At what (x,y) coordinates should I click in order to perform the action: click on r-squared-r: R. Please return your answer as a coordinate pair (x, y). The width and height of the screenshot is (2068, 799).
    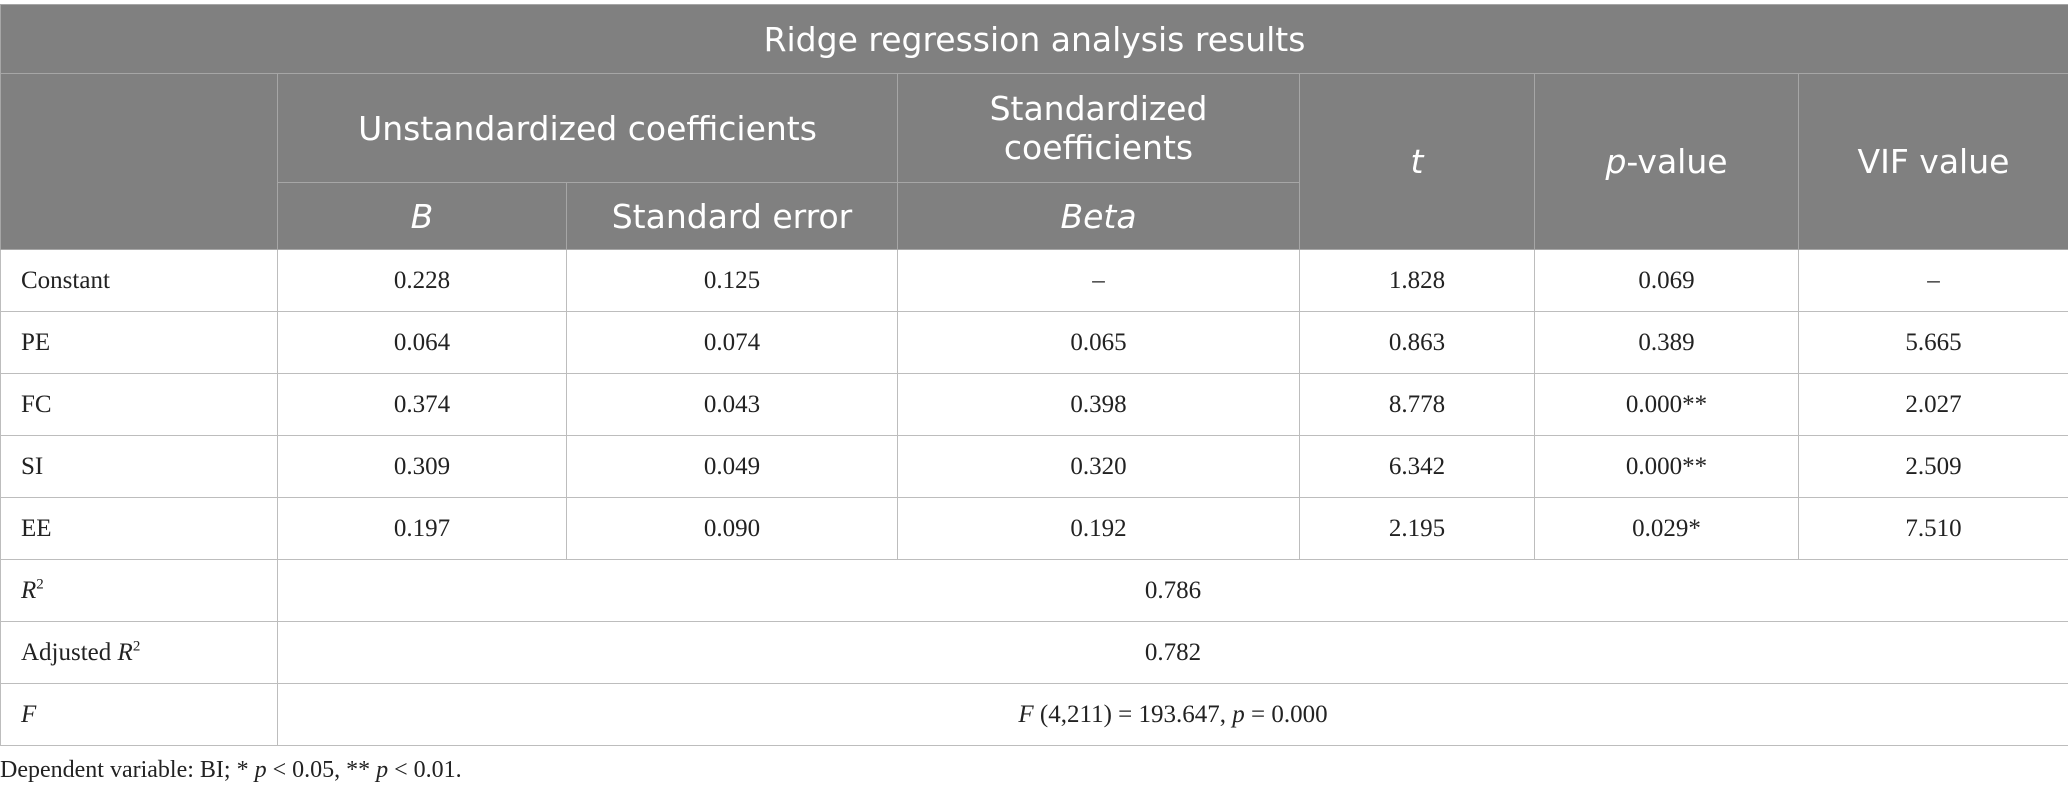
    Looking at the image, I should click on (29, 590).